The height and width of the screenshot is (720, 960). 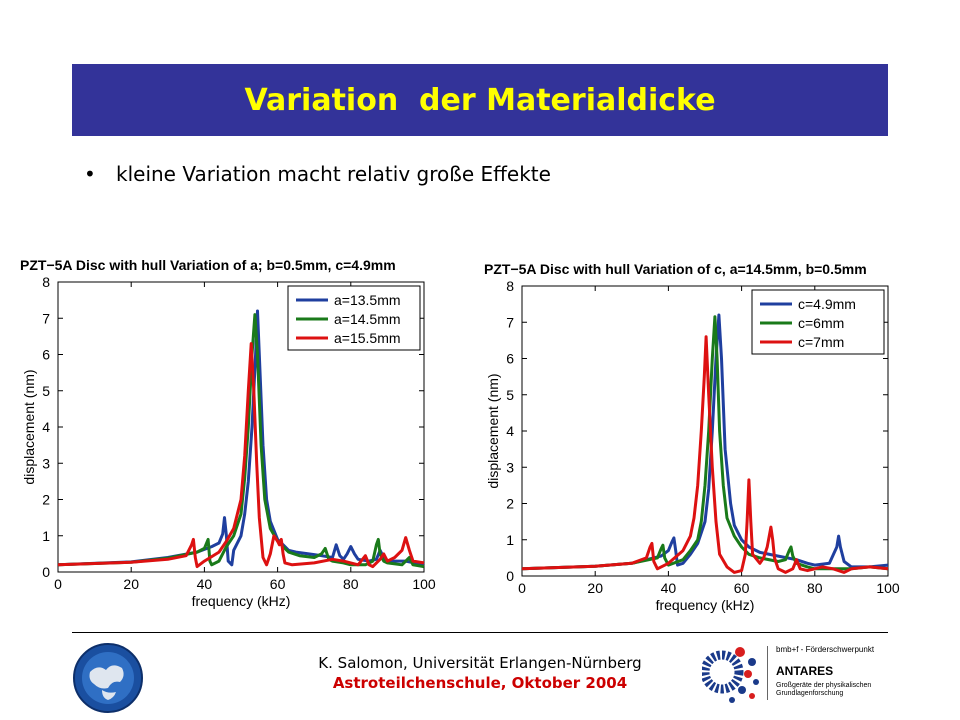 What do you see at coordinates (480, 683) in the screenshot?
I see `footer-event: Astroteilchenschule, Oktober 2004` at bounding box center [480, 683].